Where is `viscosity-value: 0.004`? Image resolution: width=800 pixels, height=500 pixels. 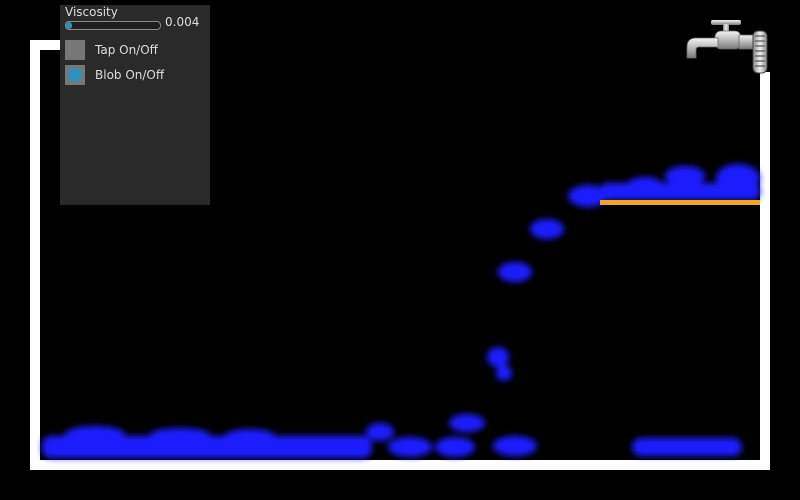 viscosity-value: 0.004 is located at coordinates (182, 22).